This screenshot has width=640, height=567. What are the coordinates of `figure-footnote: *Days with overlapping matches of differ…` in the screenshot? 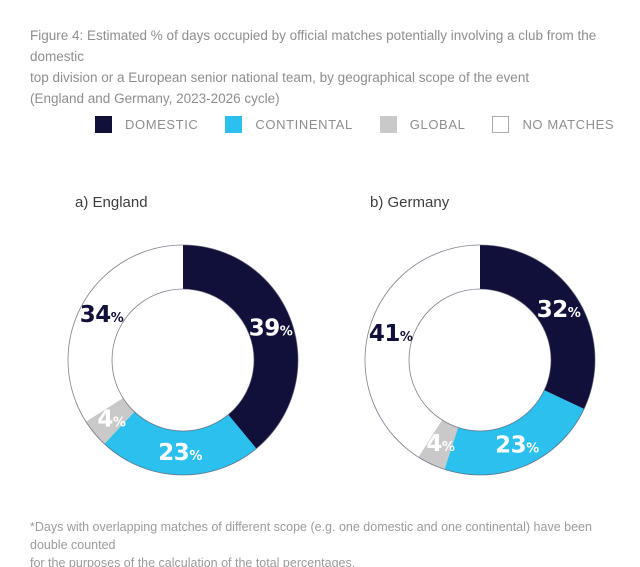 It's located at (311, 543).